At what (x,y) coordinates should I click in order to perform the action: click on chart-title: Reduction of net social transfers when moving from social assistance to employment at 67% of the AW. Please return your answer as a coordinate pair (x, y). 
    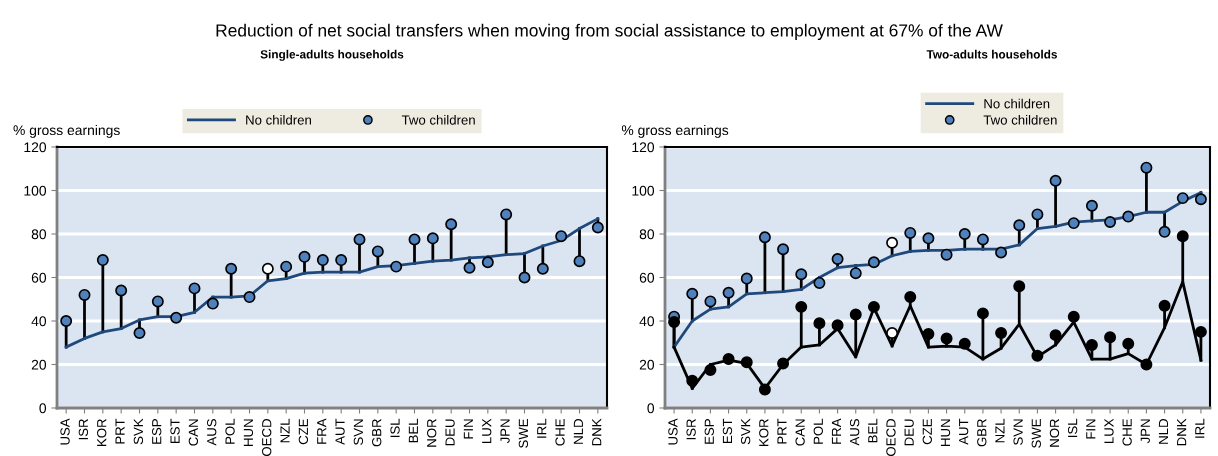
    Looking at the image, I should click on (609, 32).